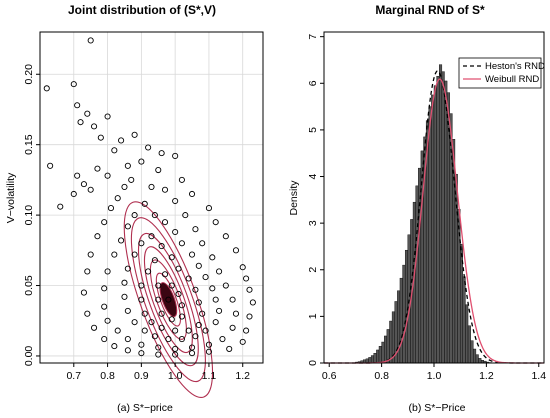 This screenshot has height=418, width=550. Describe the element at coordinates (313, 223) in the screenshot. I see `chart-b-ytick-label: 3` at that location.